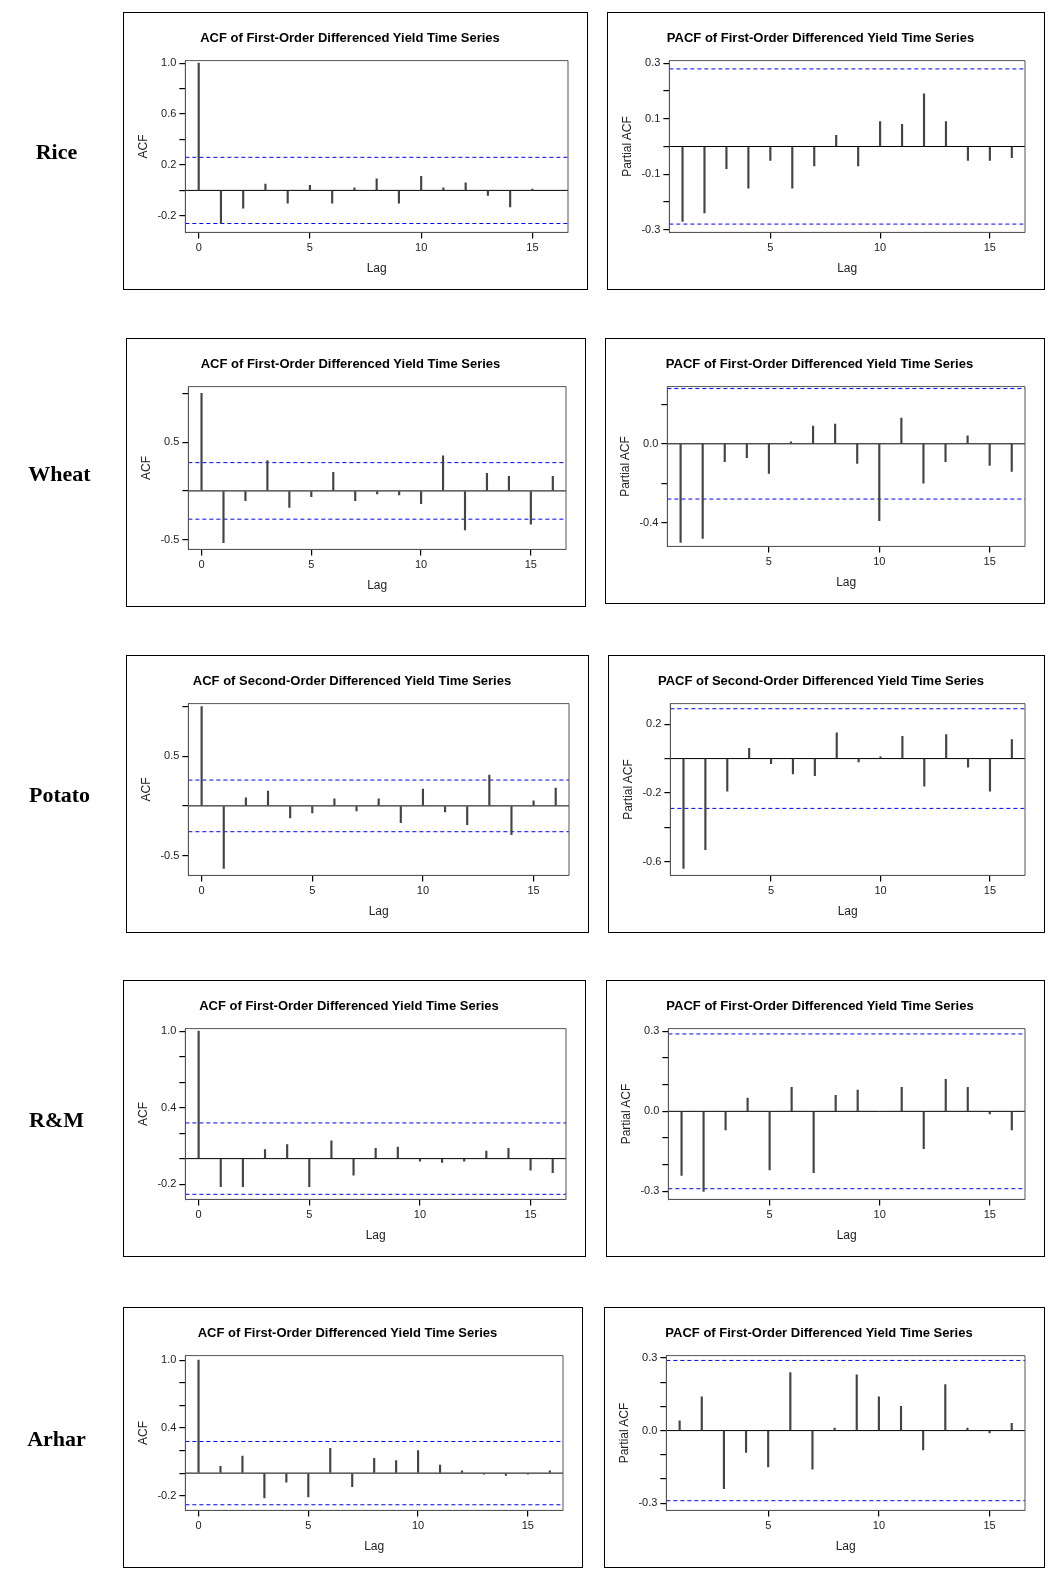  What do you see at coordinates (649, 521) in the screenshot?
I see `y-tick-label: -0.4` at bounding box center [649, 521].